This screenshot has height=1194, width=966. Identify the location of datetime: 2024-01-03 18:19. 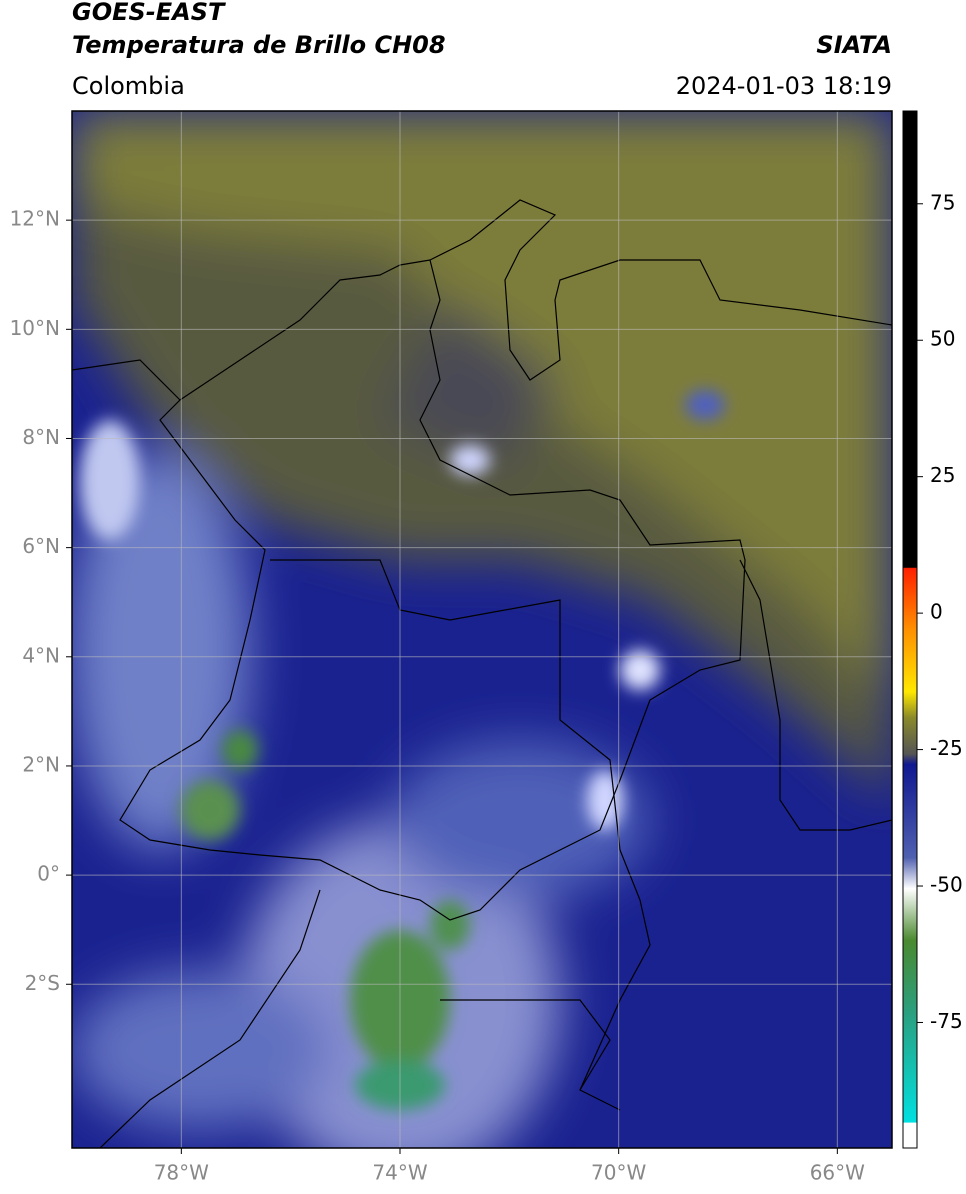
(784, 86).